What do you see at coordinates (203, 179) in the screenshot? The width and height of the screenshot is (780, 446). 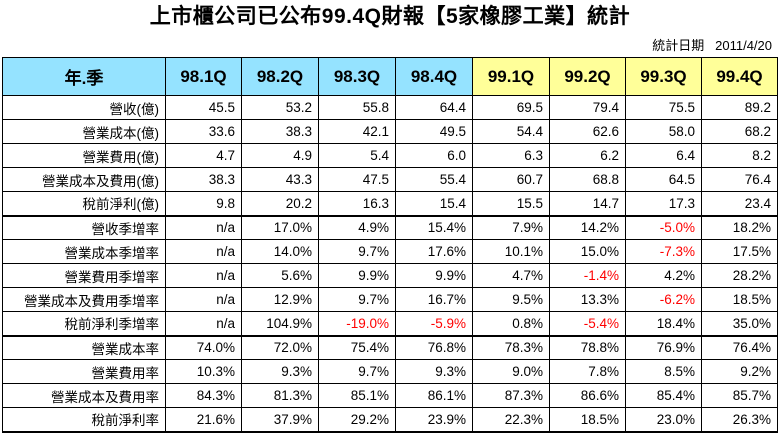 I see `table-cell: 38.3` at bounding box center [203, 179].